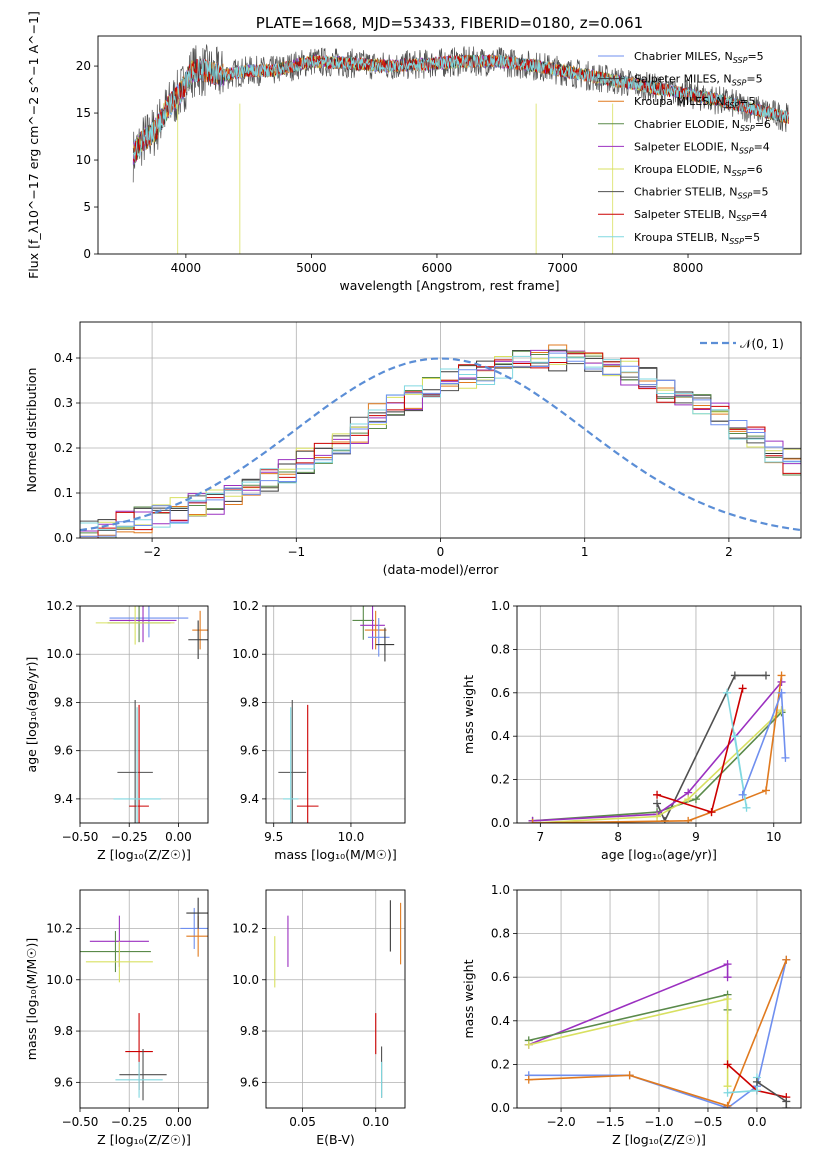 This screenshot has width=819, height=1170. Describe the element at coordinates (63, 358) in the screenshot. I see `y-tick-label: 0.4` at that location.